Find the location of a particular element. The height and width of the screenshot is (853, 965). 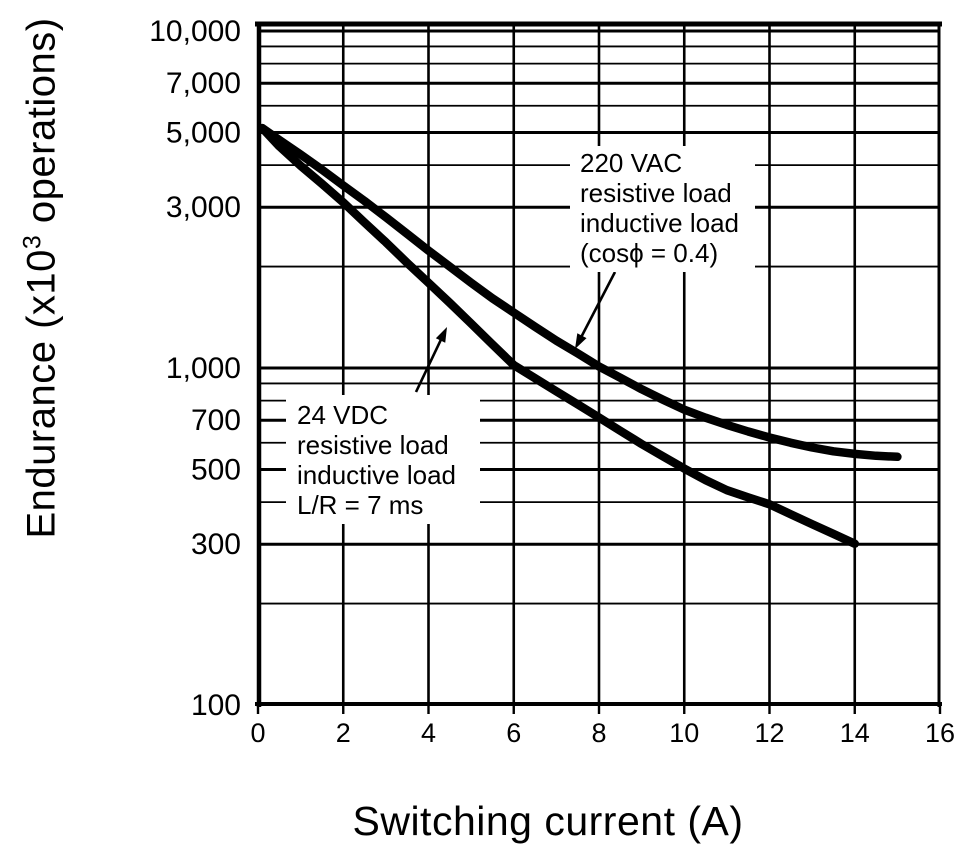

annotation-24vdc-line-2: resistive load is located at coordinates (373, 445).